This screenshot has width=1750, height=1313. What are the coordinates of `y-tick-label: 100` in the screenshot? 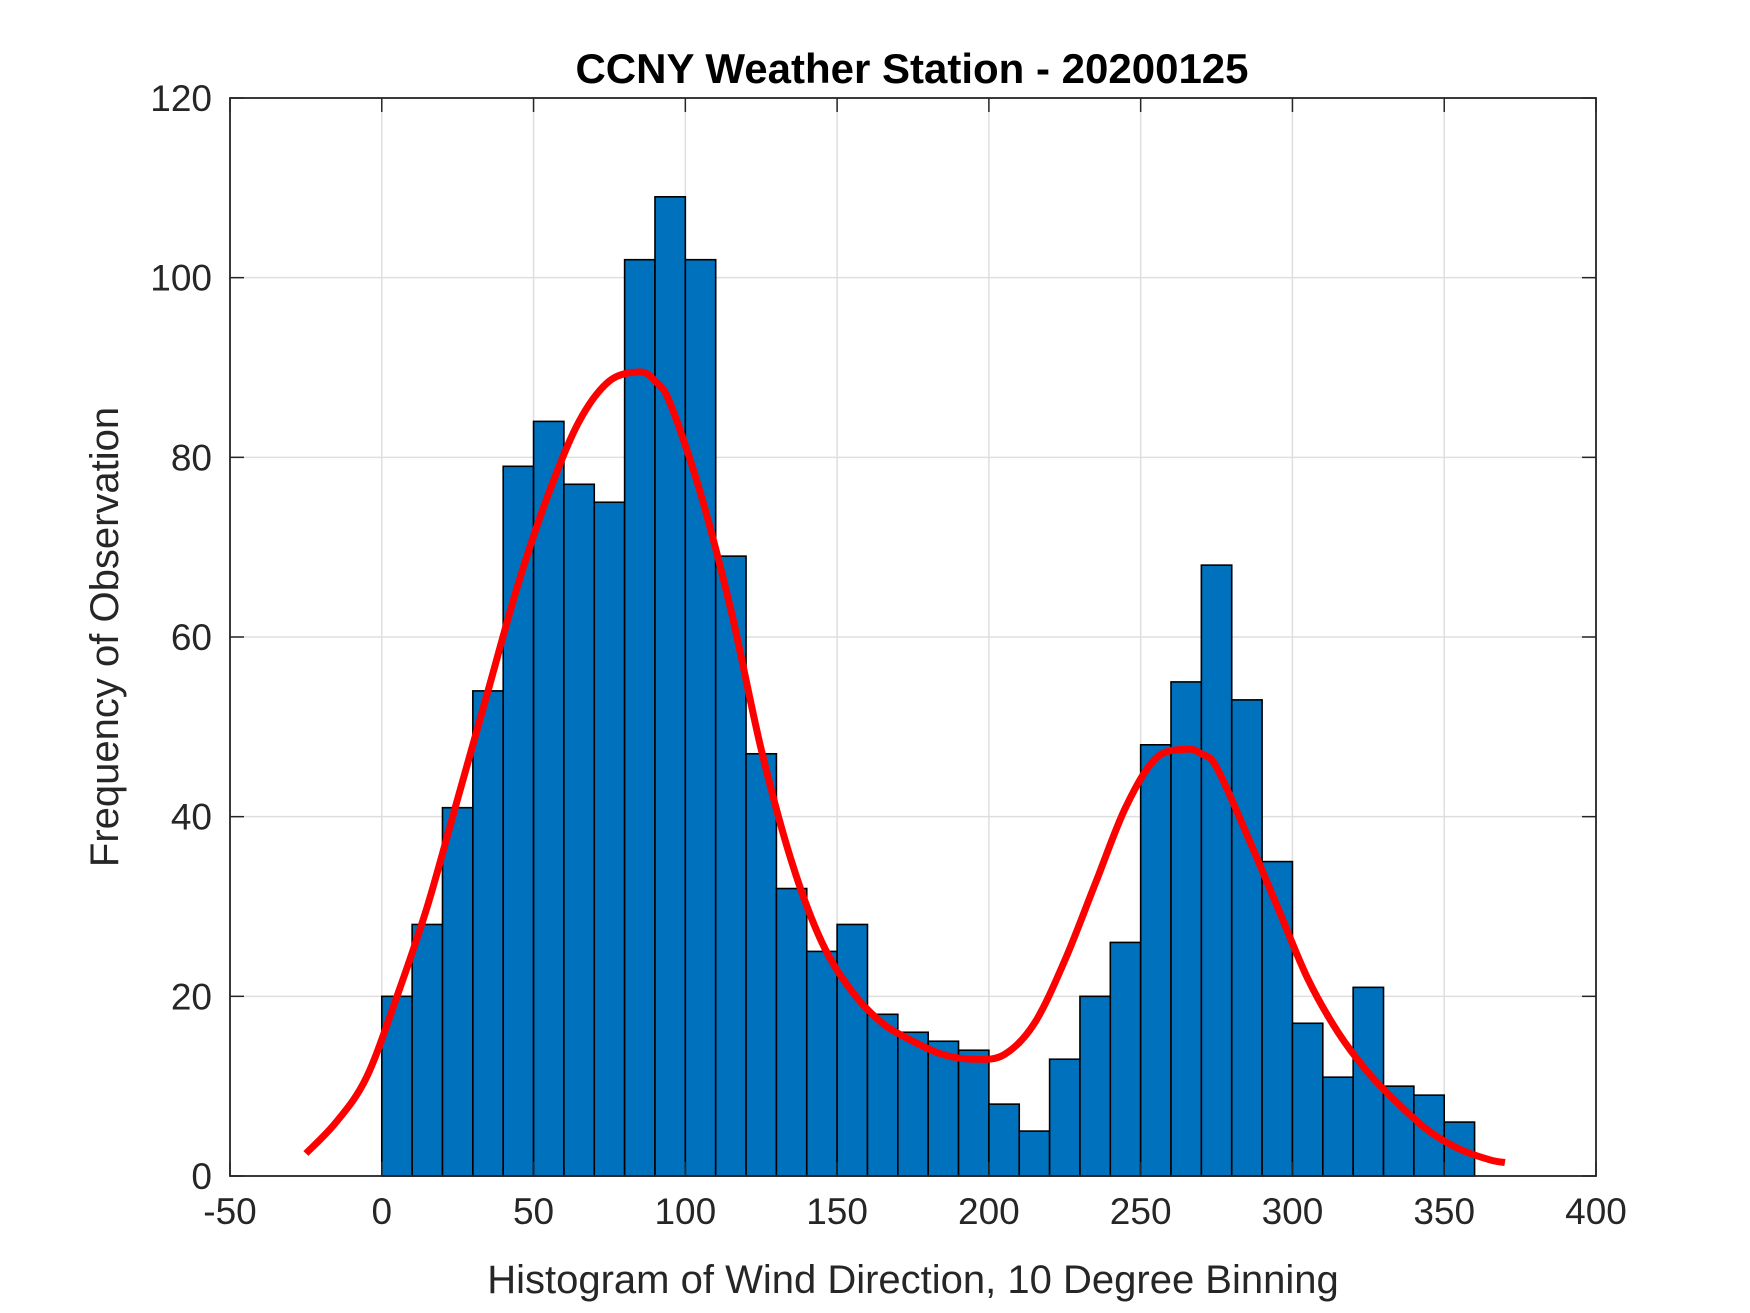 It's located at (181, 278).